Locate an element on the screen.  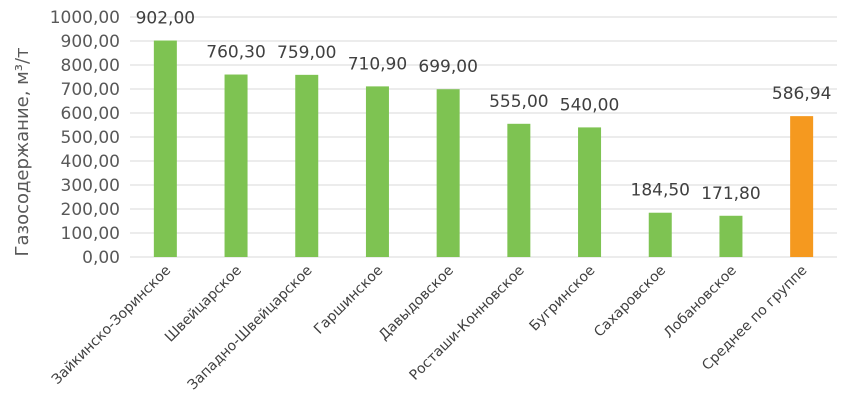
y-tick-label: 0,00 is located at coordinates (101, 258).